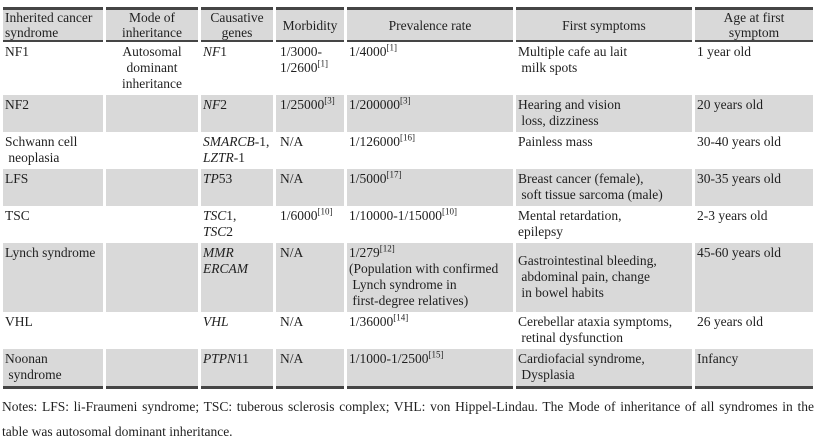 The height and width of the screenshot is (441, 816). I want to click on cell-genes: NF1, so click(237, 68).